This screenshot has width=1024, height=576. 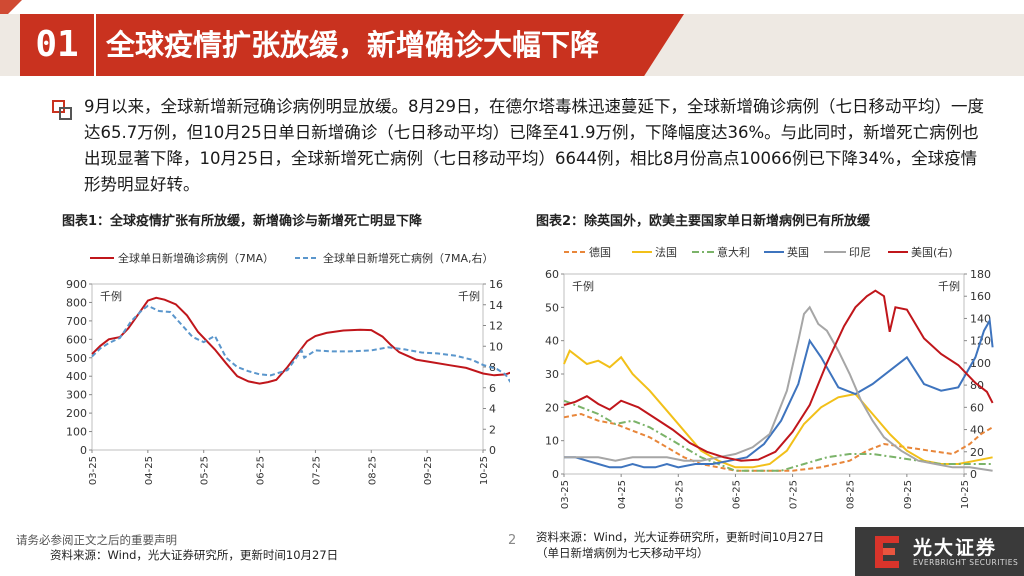 I want to click on chart1-source: 资料来源：Wind，光大证券研究所，更新时间10月27日, so click(x=194, y=555).